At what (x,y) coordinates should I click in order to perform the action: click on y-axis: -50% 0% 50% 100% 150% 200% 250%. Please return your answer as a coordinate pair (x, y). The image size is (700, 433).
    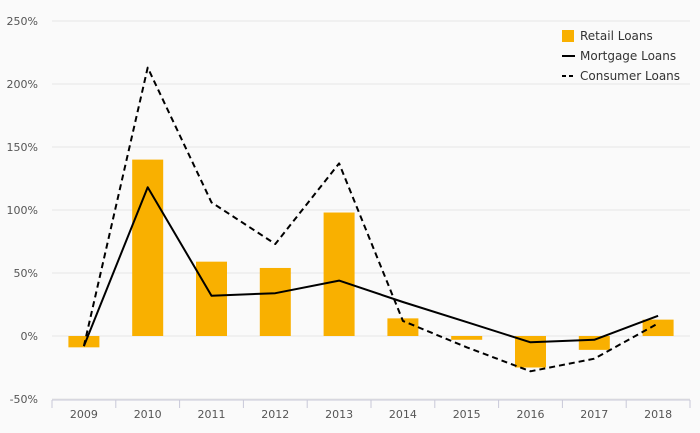
    Looking at the image, I should click on (22, 210).